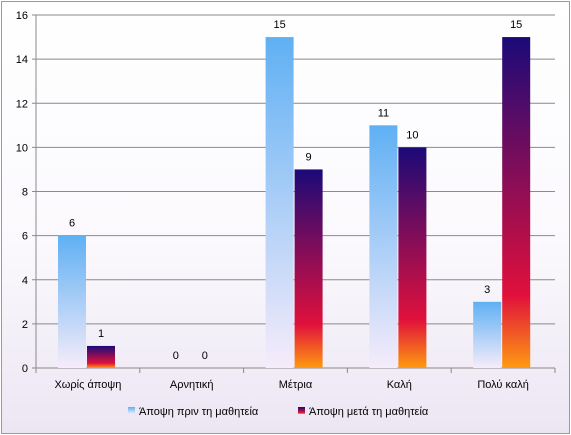 This screenshot has height=435, width=571. I want to click on y-tick-label: 14, so click(22, 60).